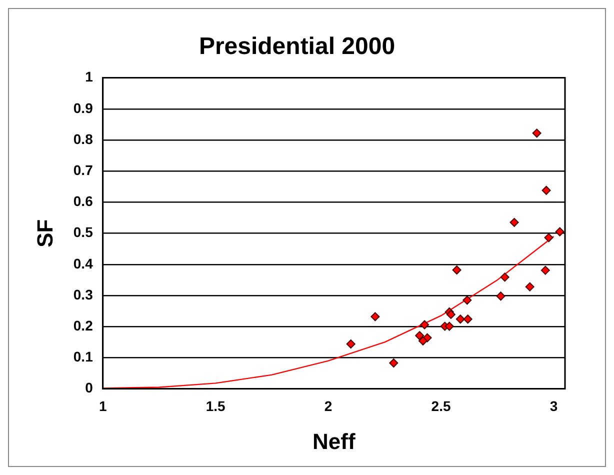 Image resolution: width=614 pixels, height=475 pixels. Describe the element at coordinates (83, 170) in the screenshot. I see `y-tick-label: 0.7` at that location.